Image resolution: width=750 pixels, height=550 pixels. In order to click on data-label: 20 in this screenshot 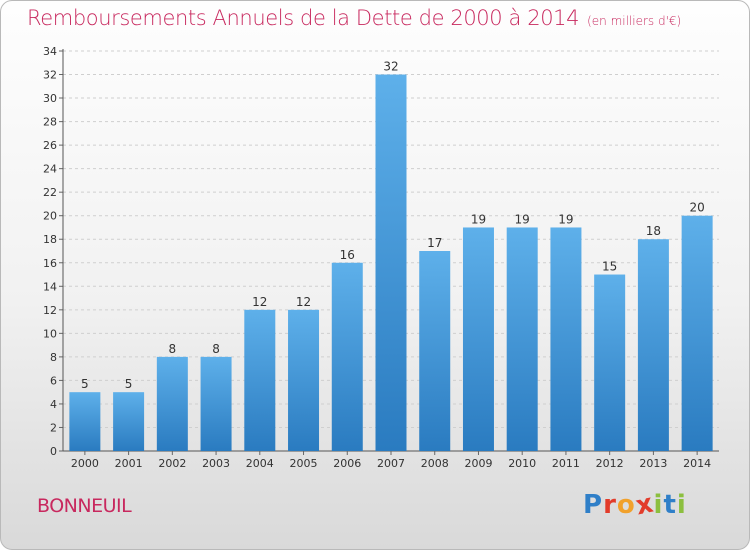, I will do `click(696, 208)`.